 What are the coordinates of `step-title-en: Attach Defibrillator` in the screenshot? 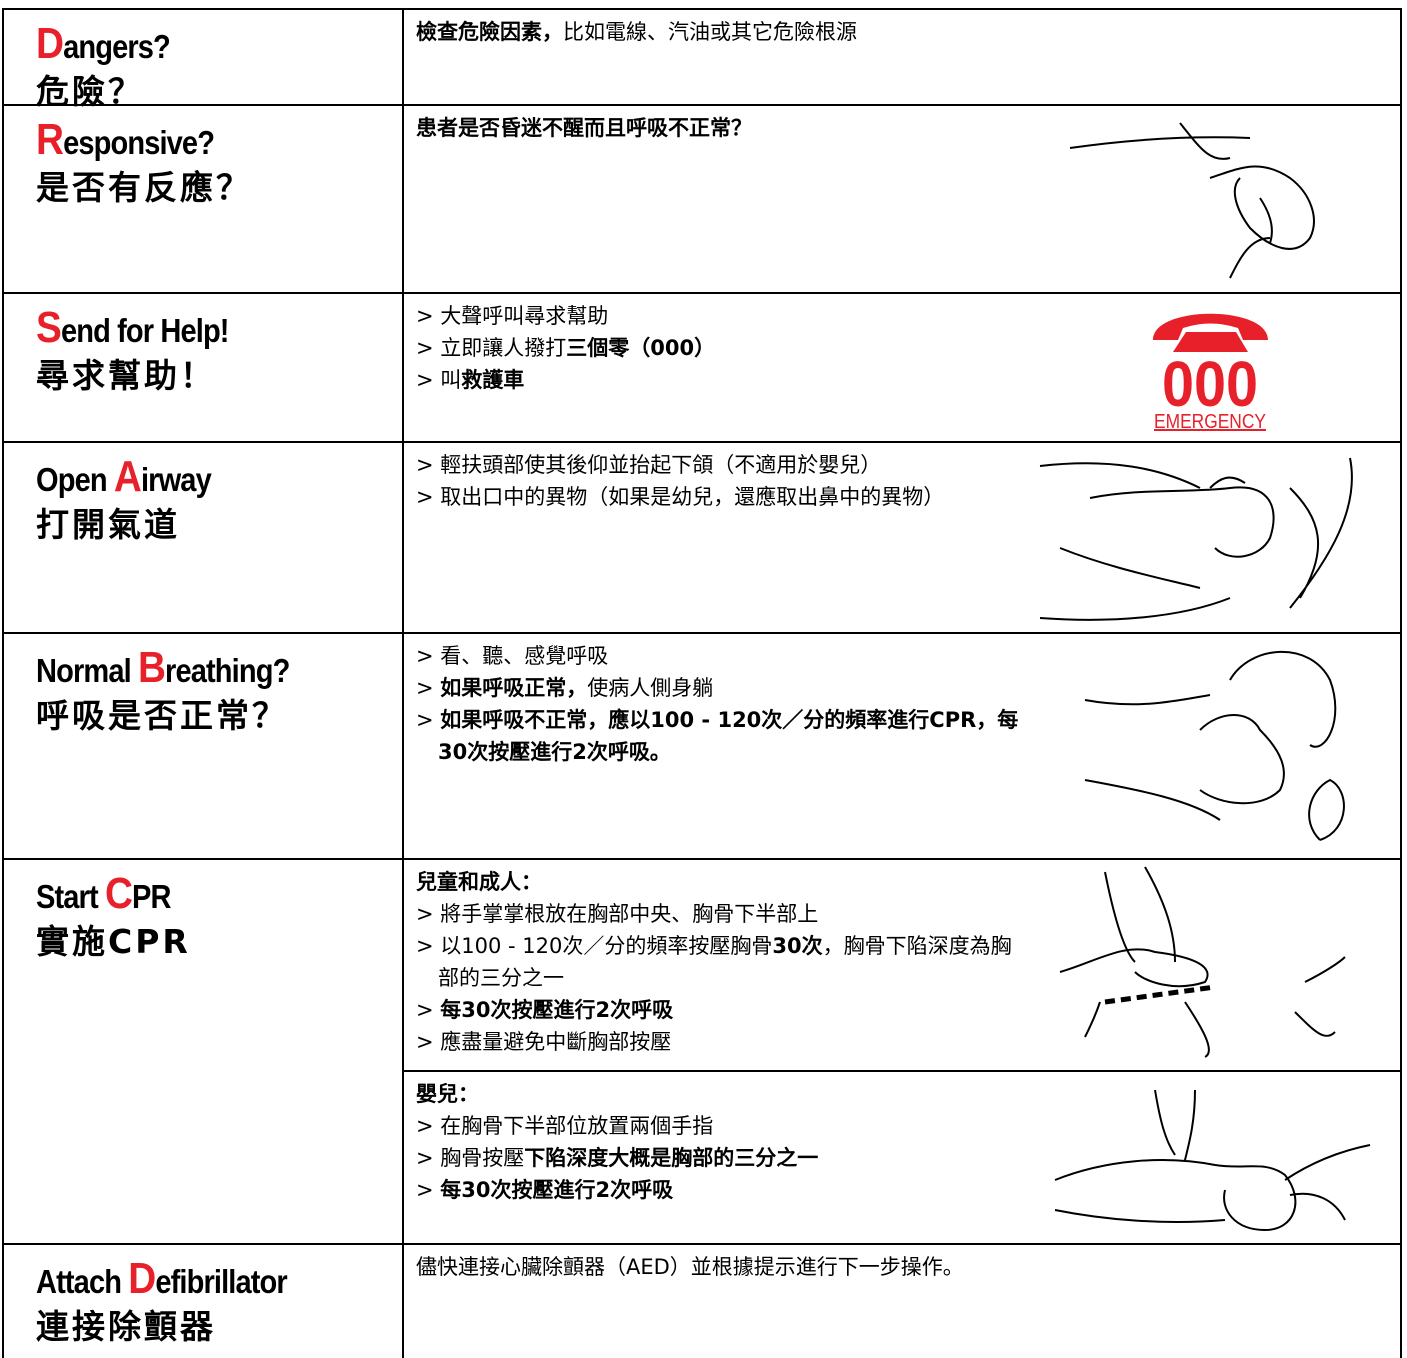 It's located at (197, 1280).